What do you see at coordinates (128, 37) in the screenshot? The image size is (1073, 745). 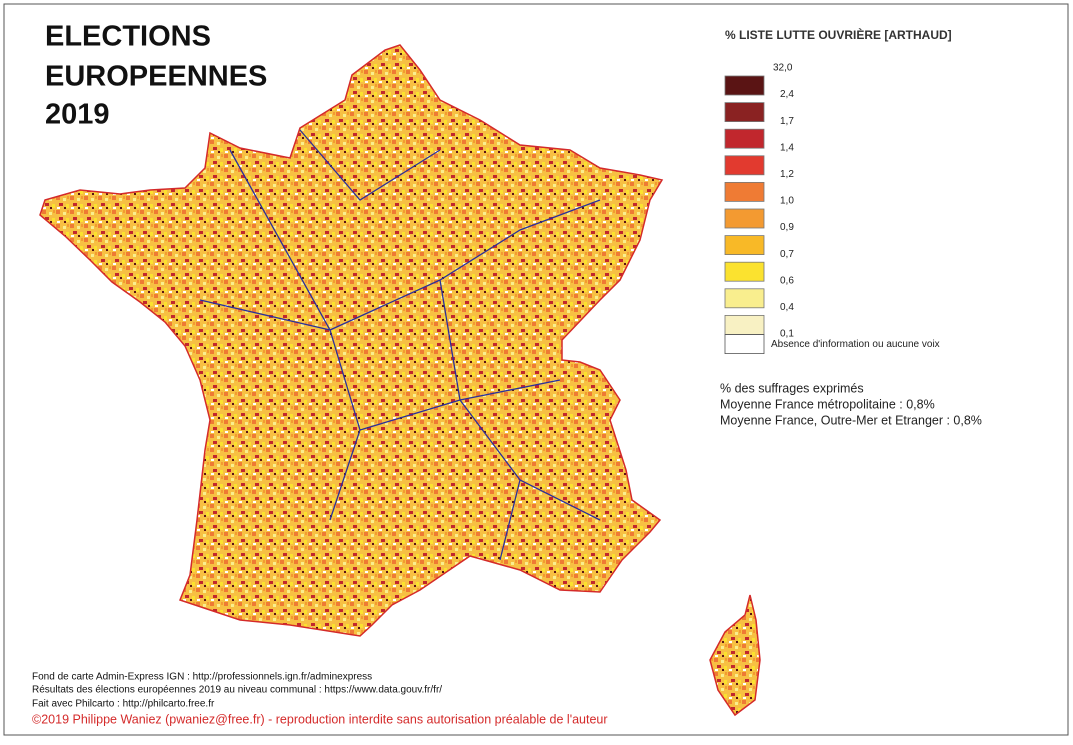 I see `title-line: ELECTIONS` at bounding box center [128, 37].